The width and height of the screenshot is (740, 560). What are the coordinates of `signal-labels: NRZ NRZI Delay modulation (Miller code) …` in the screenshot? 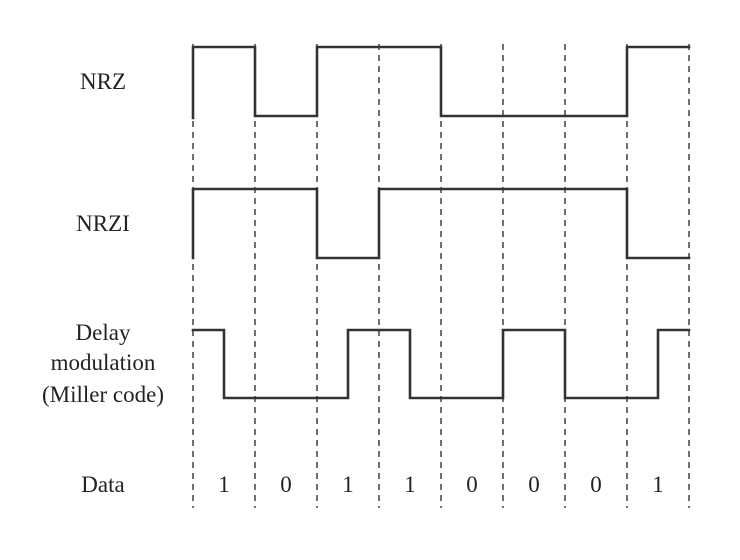 It's located at (103, 283).